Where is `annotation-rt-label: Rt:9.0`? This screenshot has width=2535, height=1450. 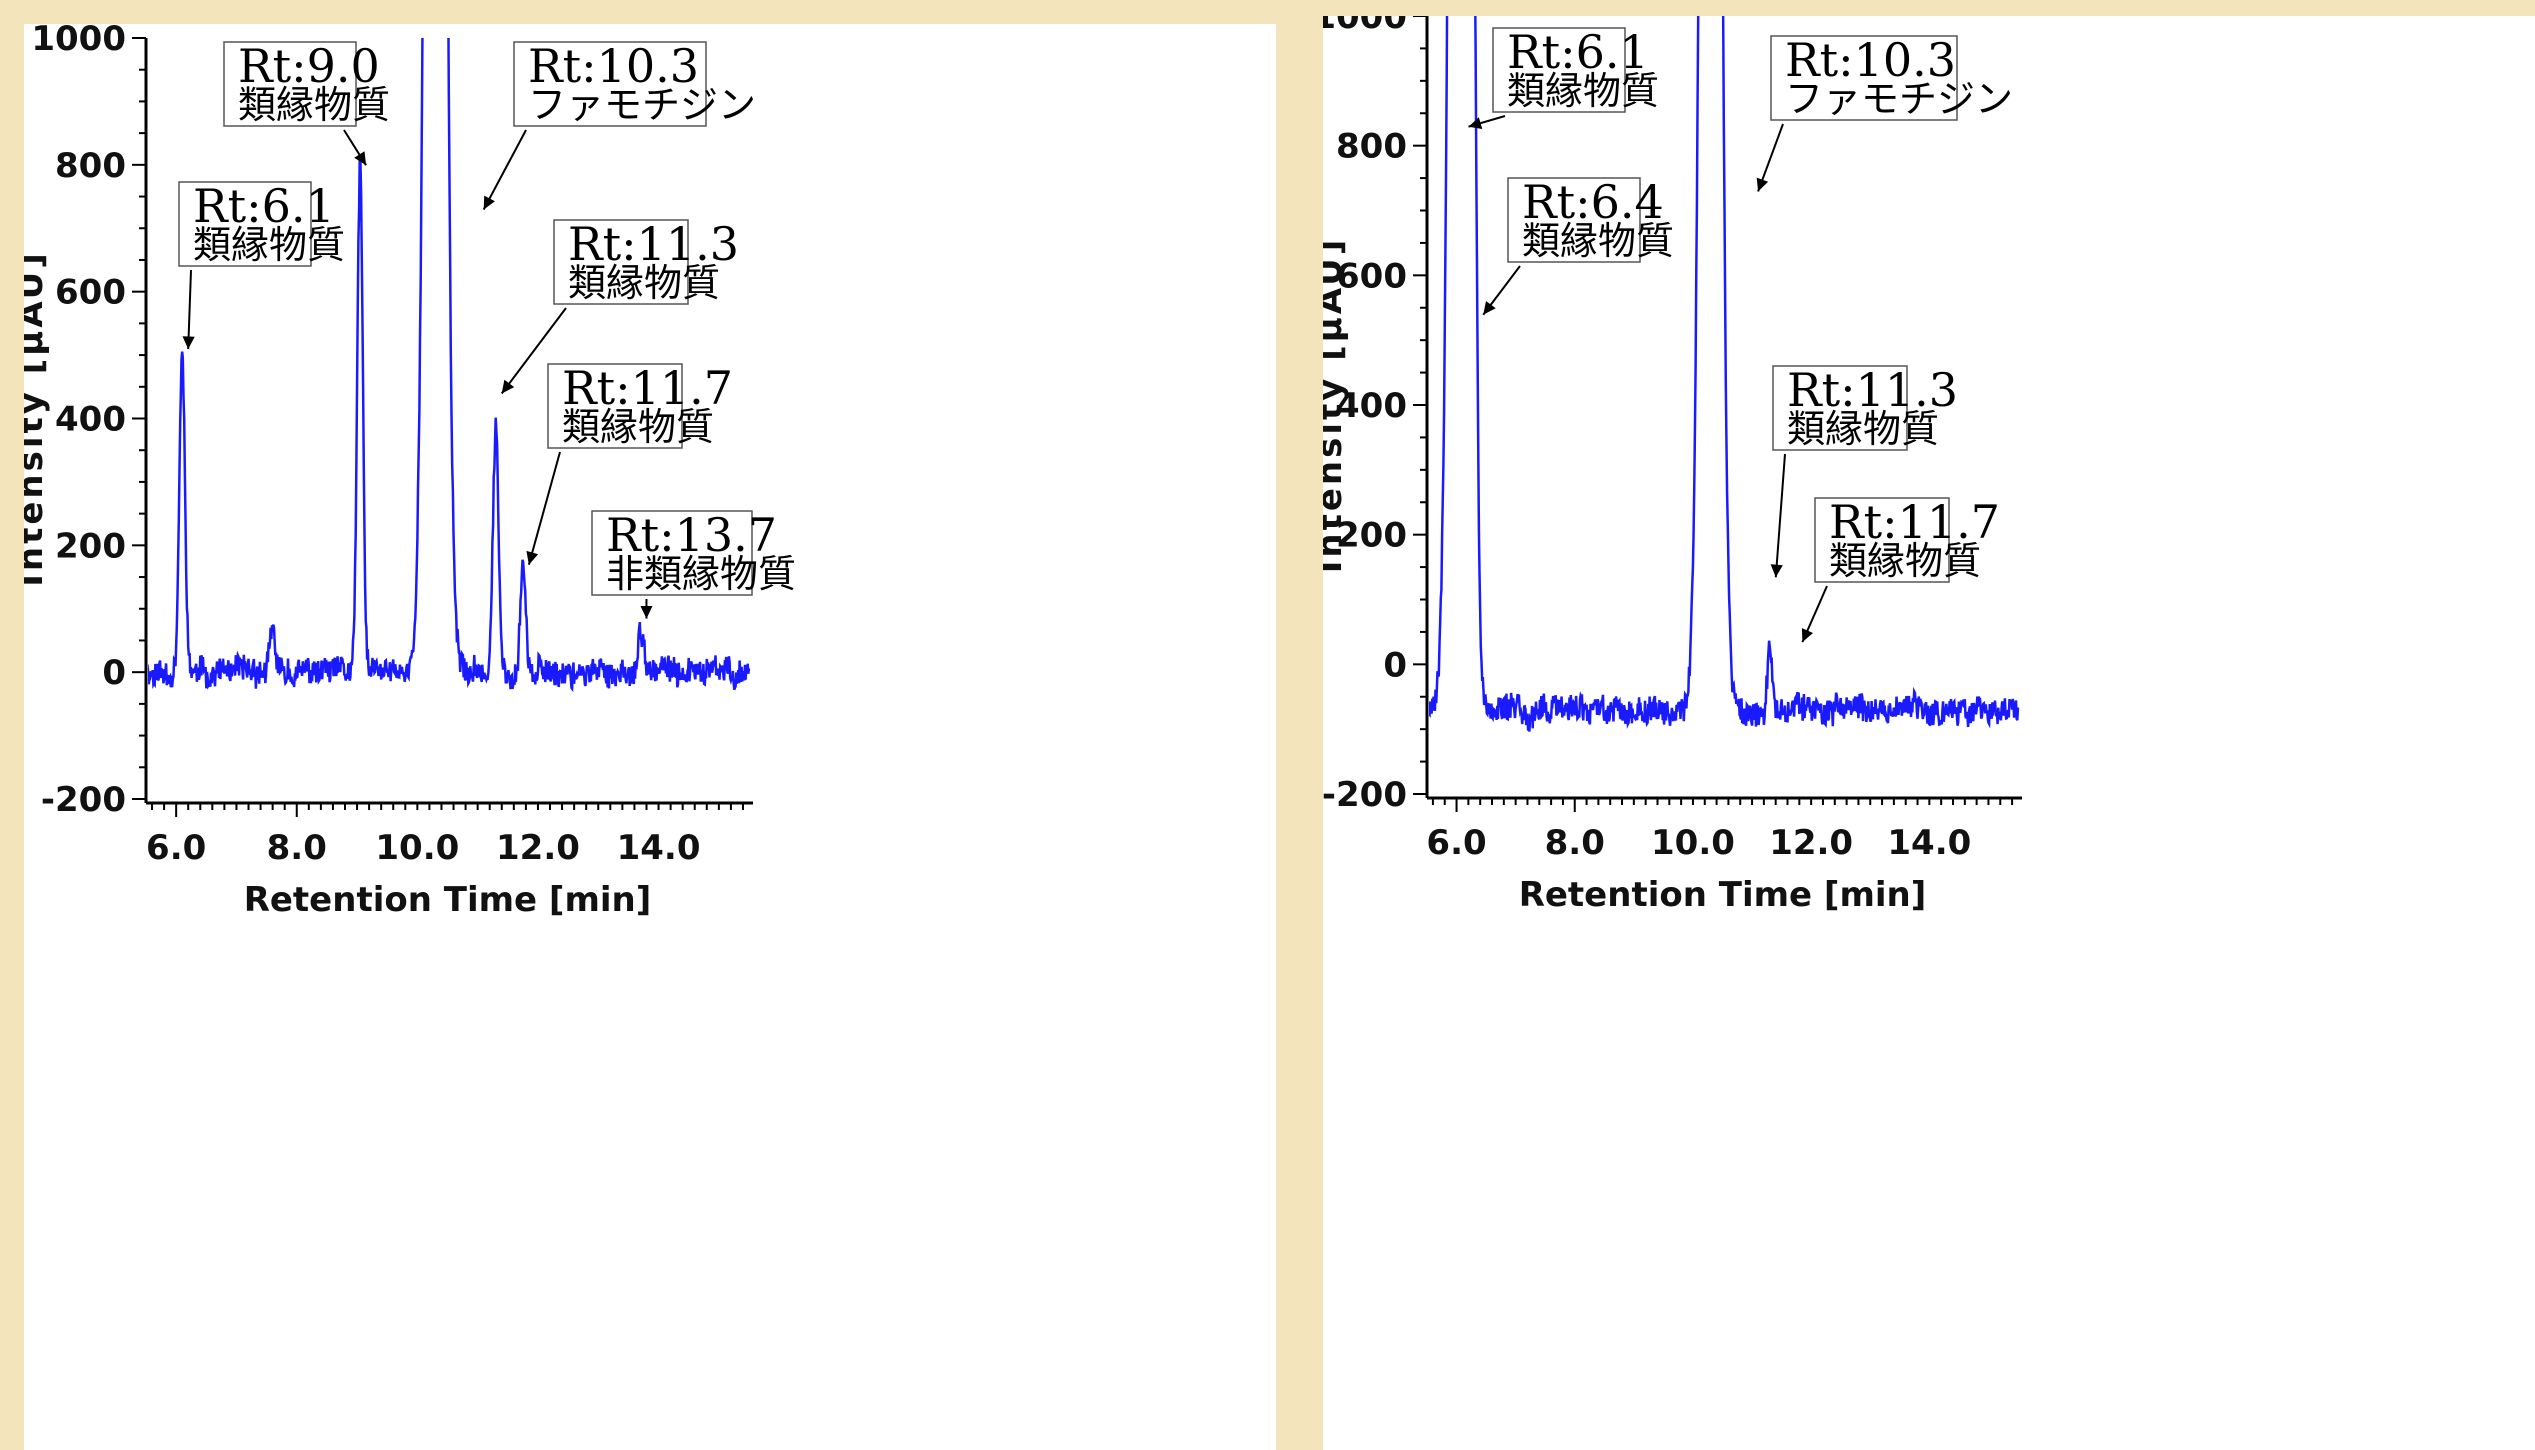
annotation-rt-label: Rt:9.0 is located at coordinates (309, 66).